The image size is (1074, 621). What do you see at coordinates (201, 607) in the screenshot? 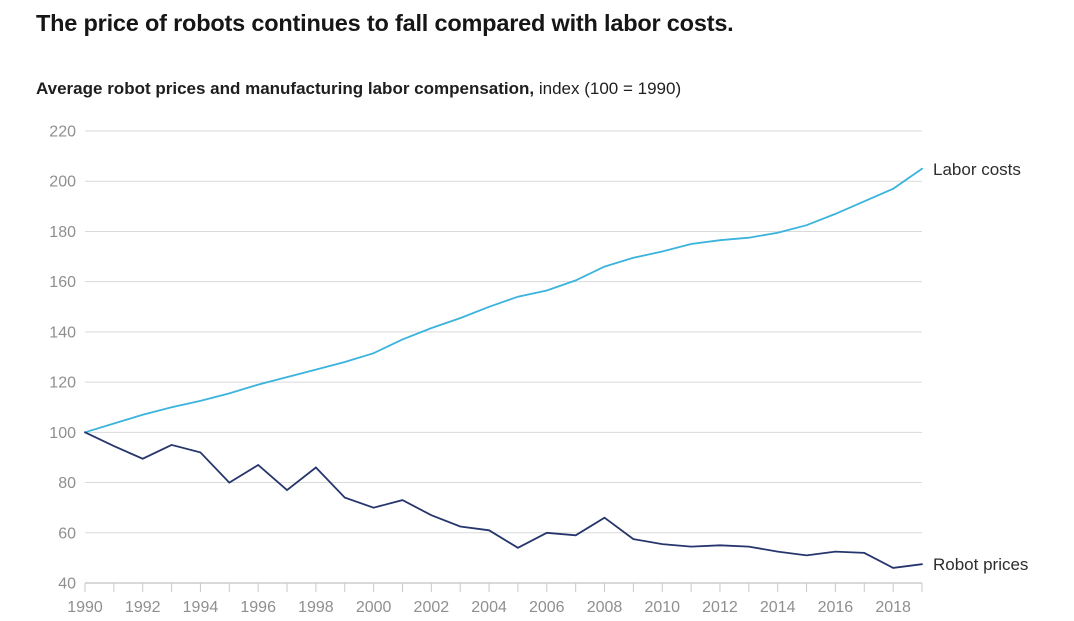
I see `x-tick-label: 1994` at bounding box center [201, 607].